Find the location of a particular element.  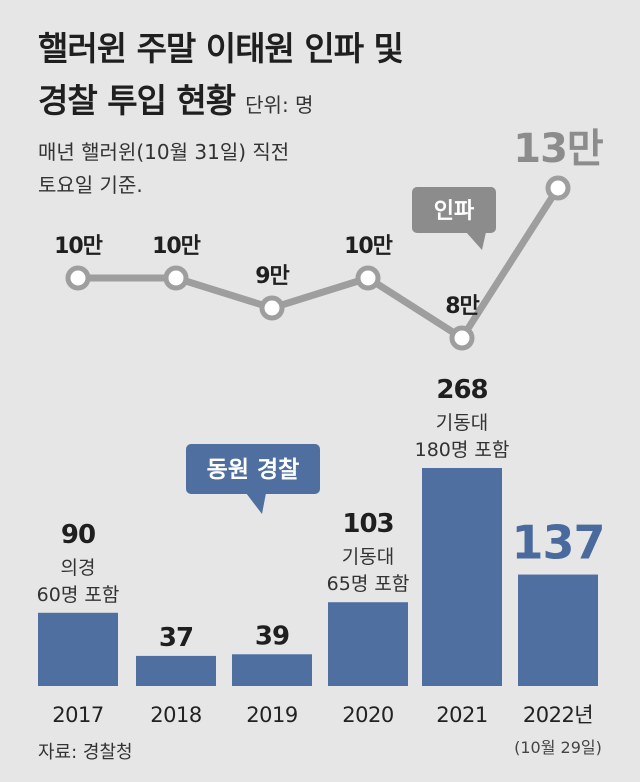

police-callout-box is located at coordinates (253, 469).